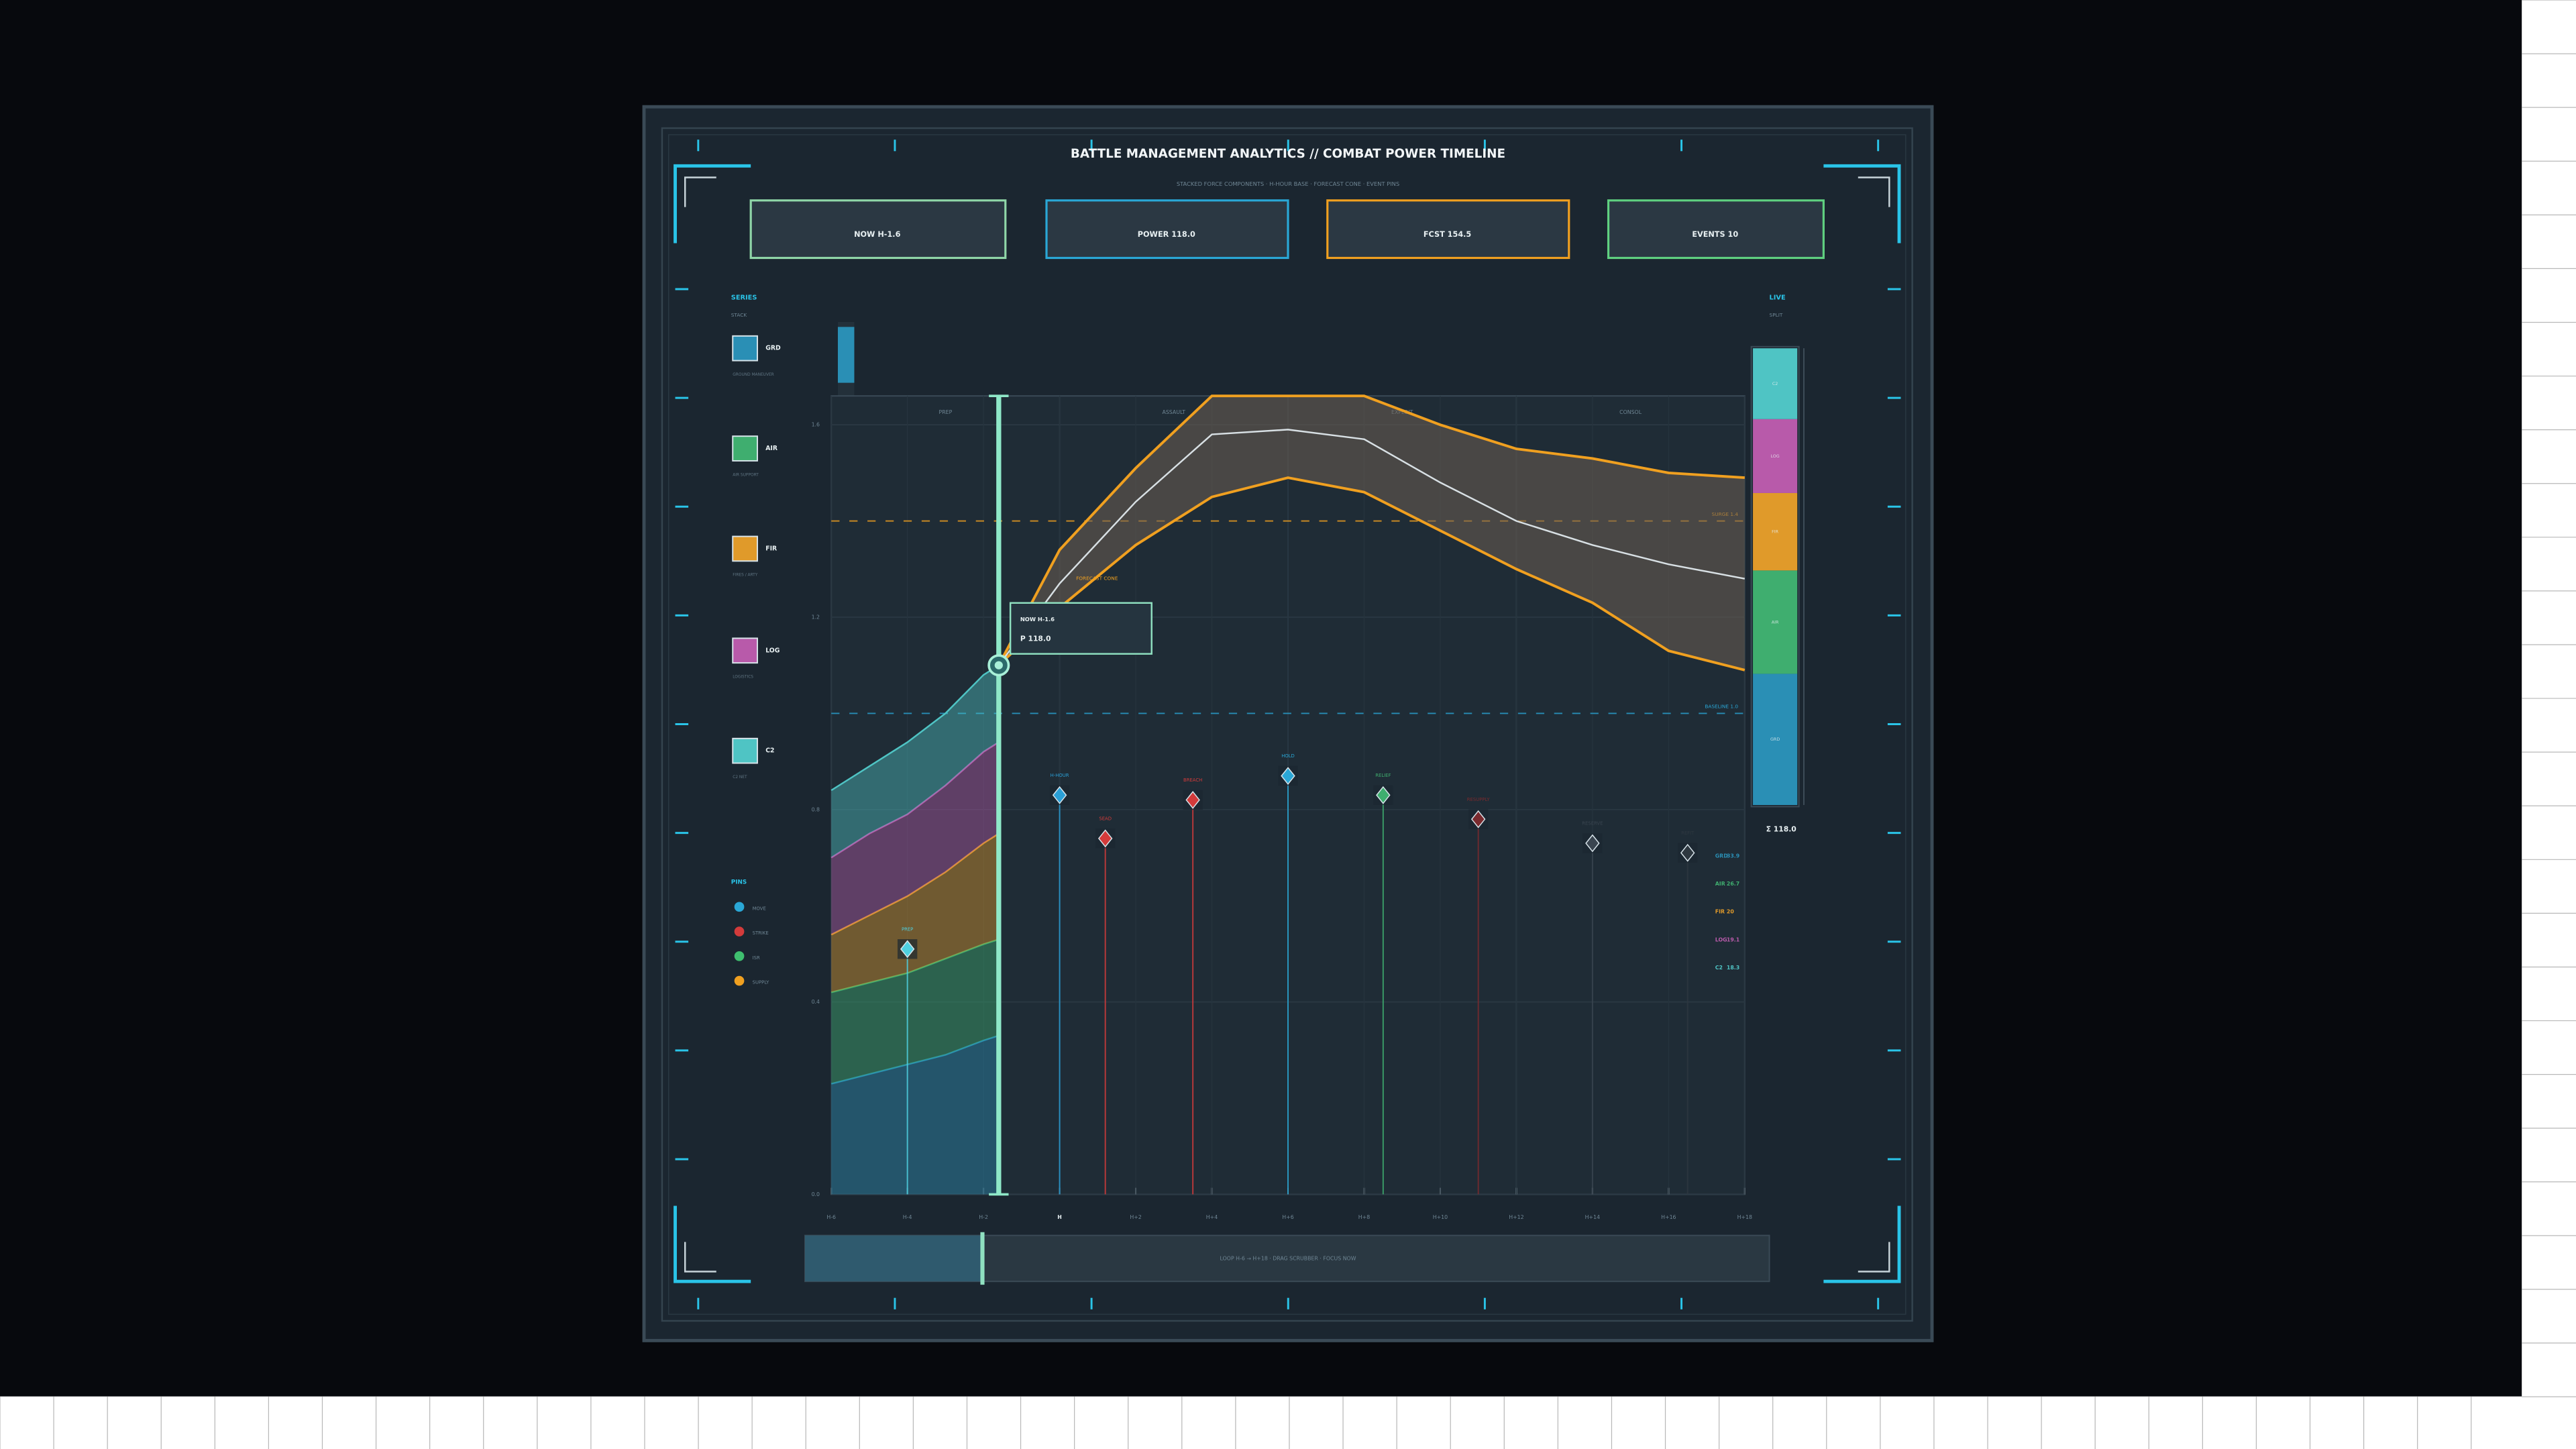 Image resolution: width=2576 pixels, height=1449 pixels. What do you see at coordinates (744, 297) in the screenshot?
I see `legend-title: SERIES` at bounding box center [744, 297].